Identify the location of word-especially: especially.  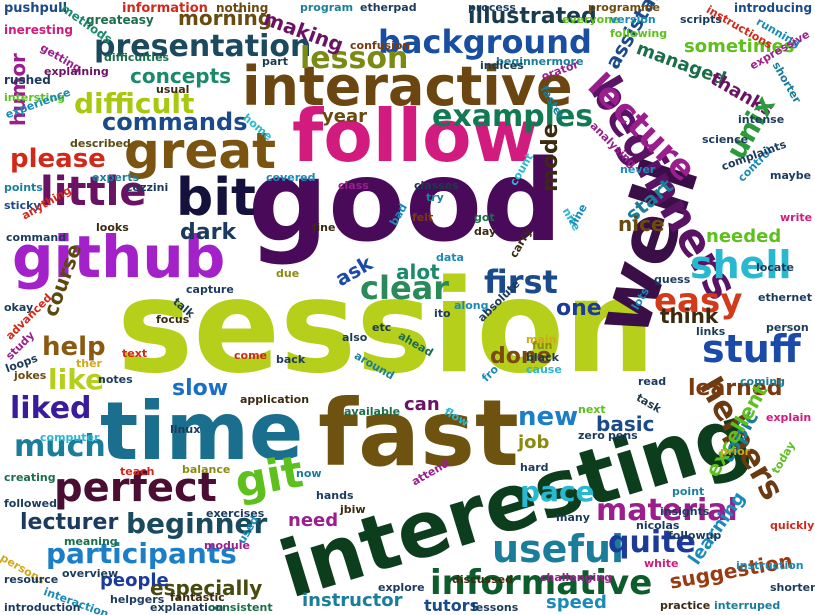
(206, 588).